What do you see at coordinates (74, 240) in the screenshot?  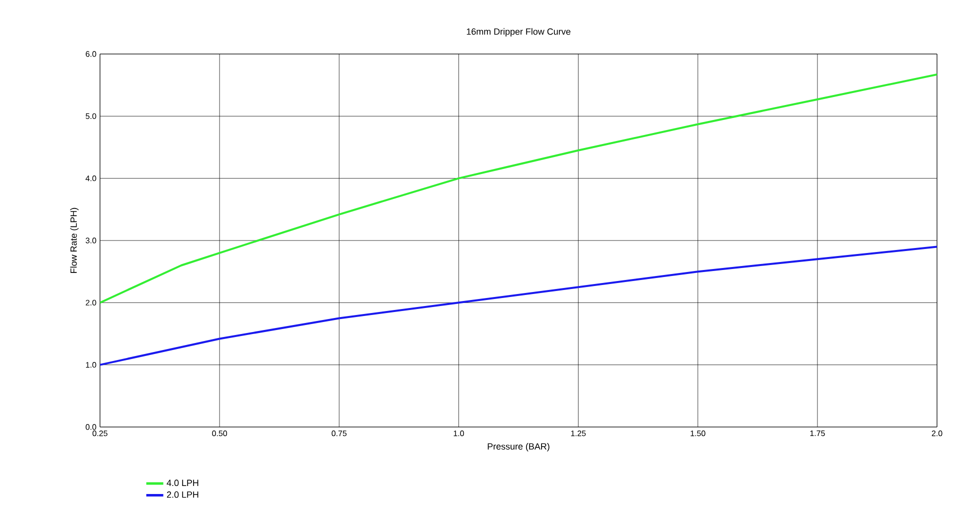 I see `y-axis-title: Flow Rate (LPH)` at bounding box center [74, 240].